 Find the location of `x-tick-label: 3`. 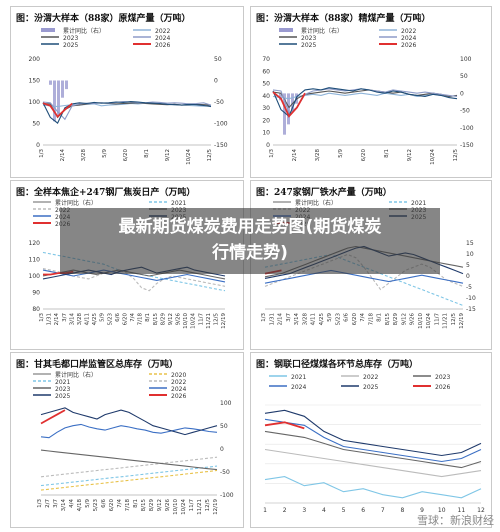

x-tick-label: 3 is located at coordinates (304, 510).